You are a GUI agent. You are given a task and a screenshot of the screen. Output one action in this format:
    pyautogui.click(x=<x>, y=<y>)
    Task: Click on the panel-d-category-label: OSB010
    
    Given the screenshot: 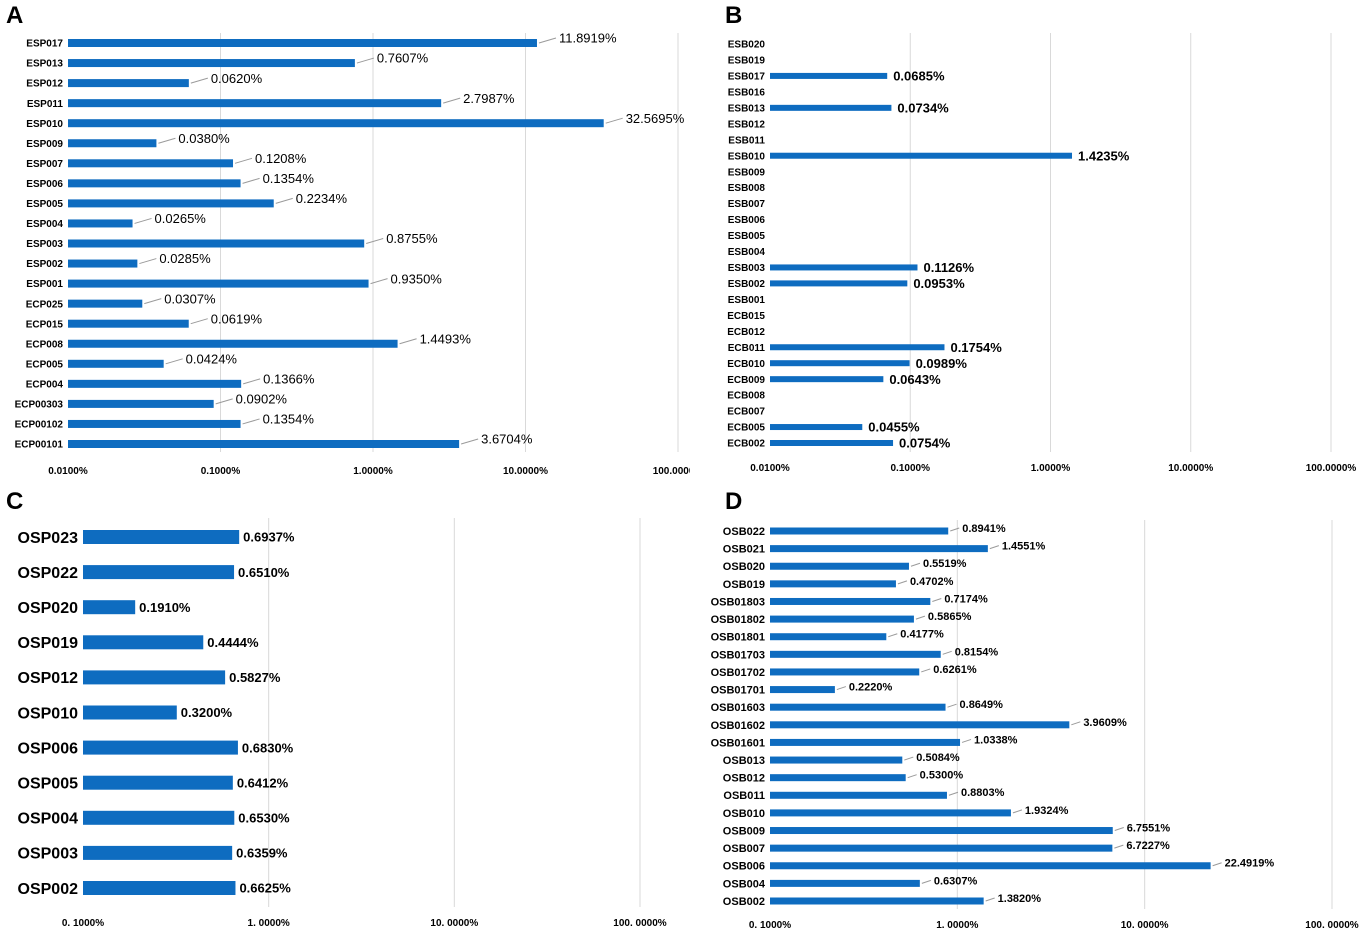 What is the action you would take?
    pyautogui.click(x=744, y=814)
    